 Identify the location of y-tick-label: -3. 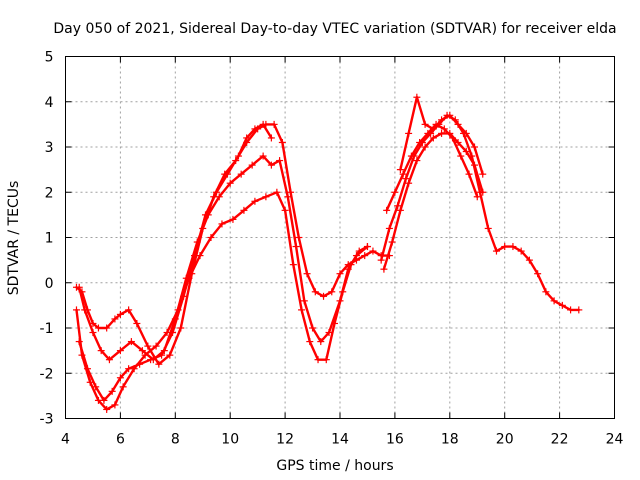
(47, 420).